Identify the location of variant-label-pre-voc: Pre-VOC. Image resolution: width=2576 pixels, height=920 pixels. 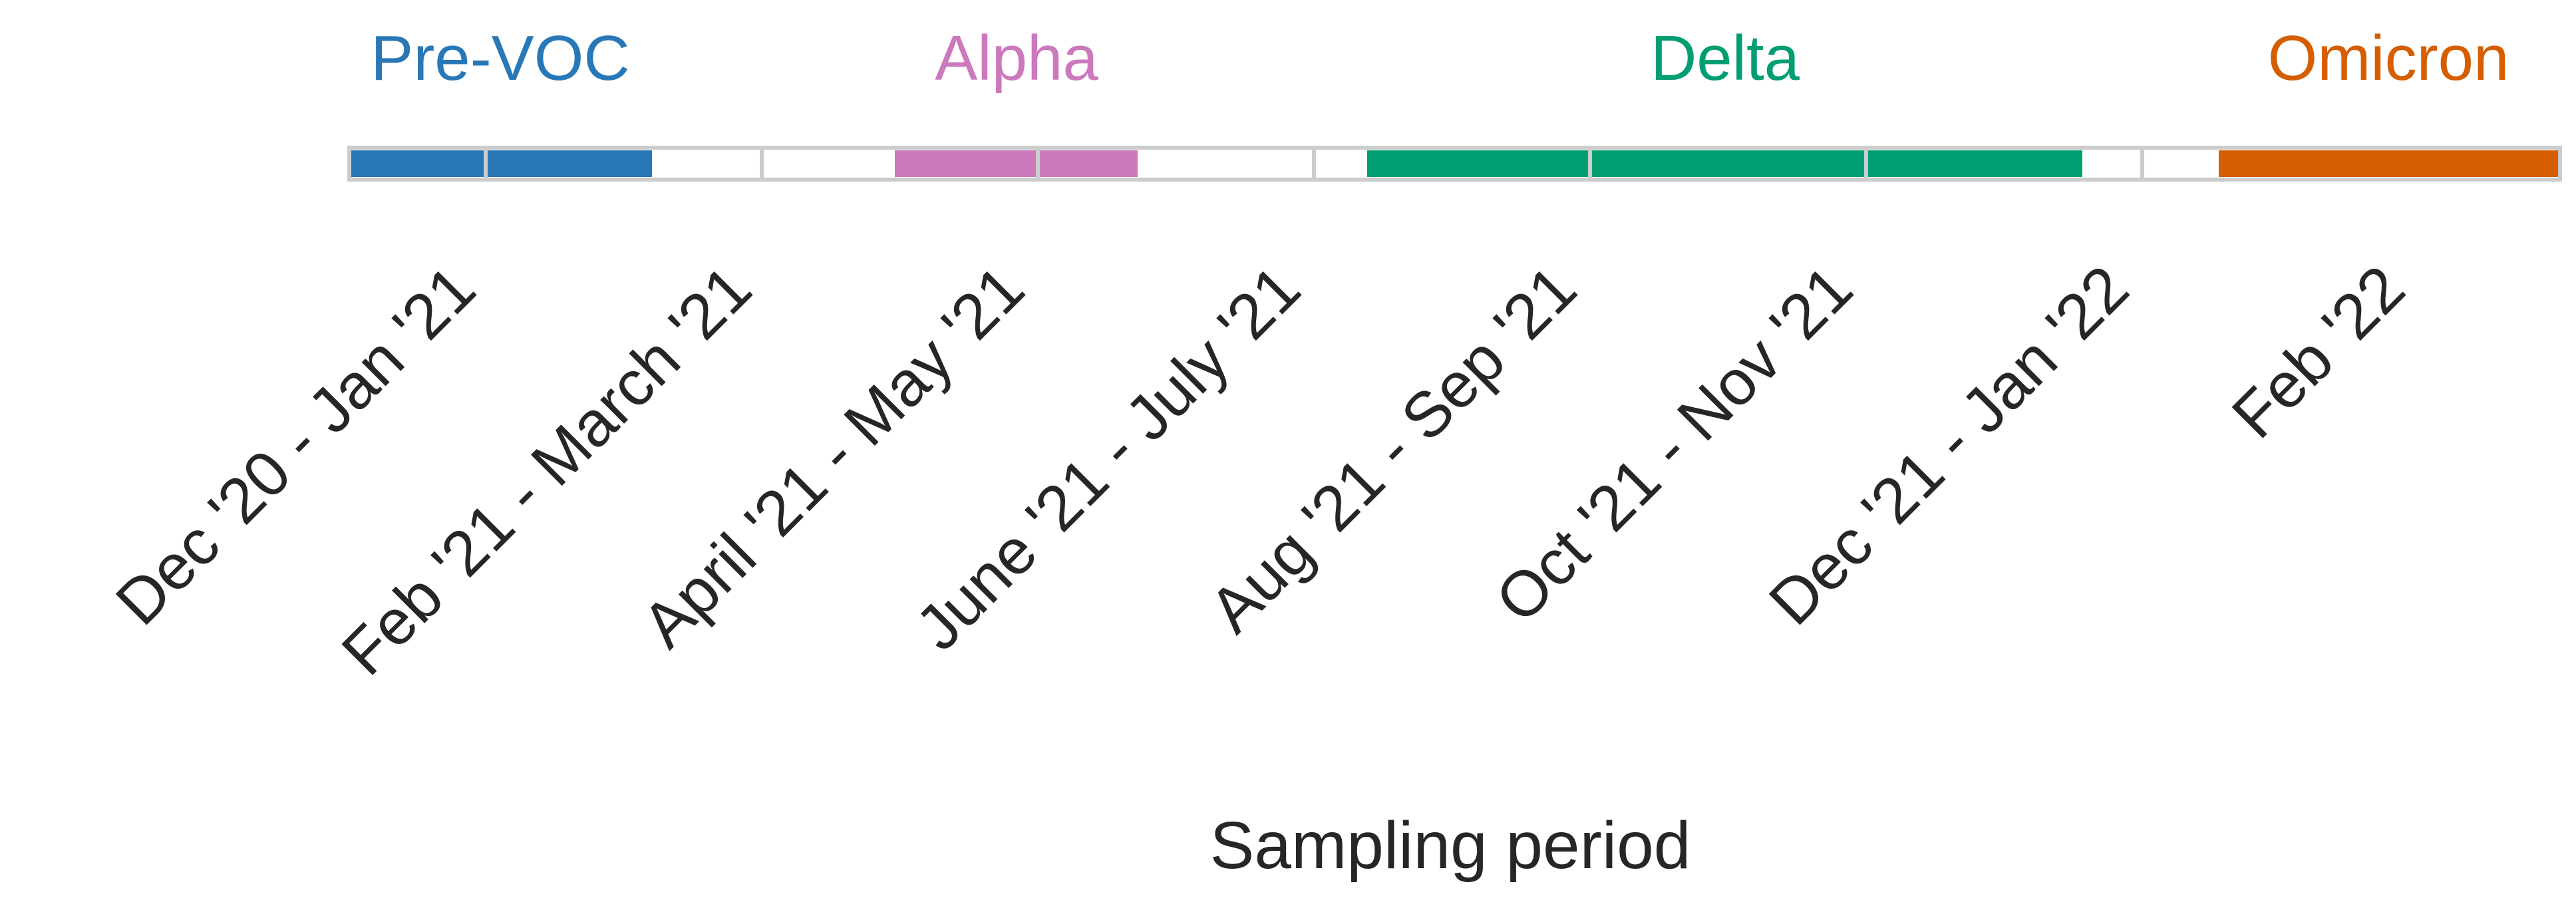
(500, 59).